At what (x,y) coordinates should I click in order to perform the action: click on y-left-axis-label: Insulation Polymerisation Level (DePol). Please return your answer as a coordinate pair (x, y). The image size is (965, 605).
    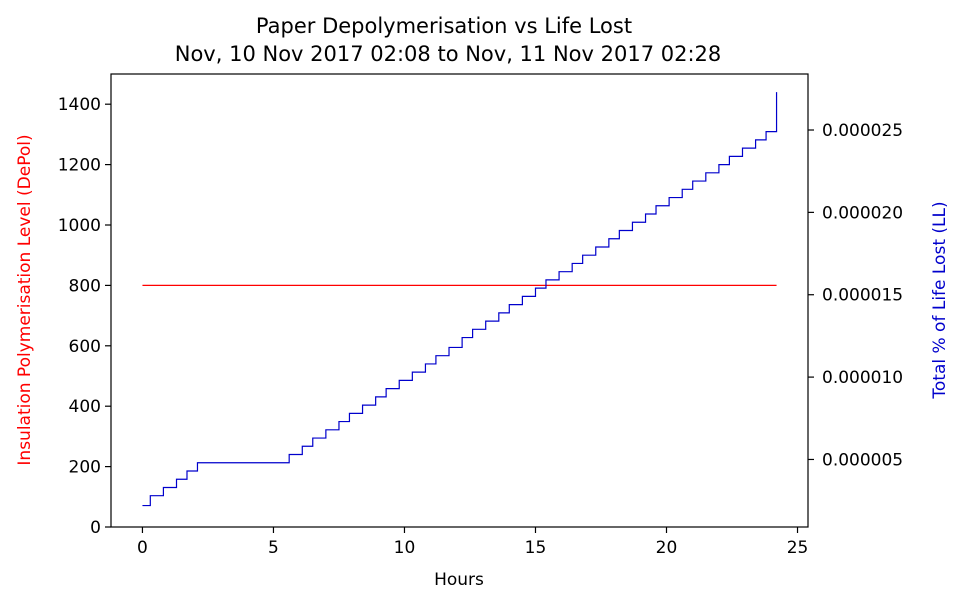
    Looking at the image, I should click on (25, 299).